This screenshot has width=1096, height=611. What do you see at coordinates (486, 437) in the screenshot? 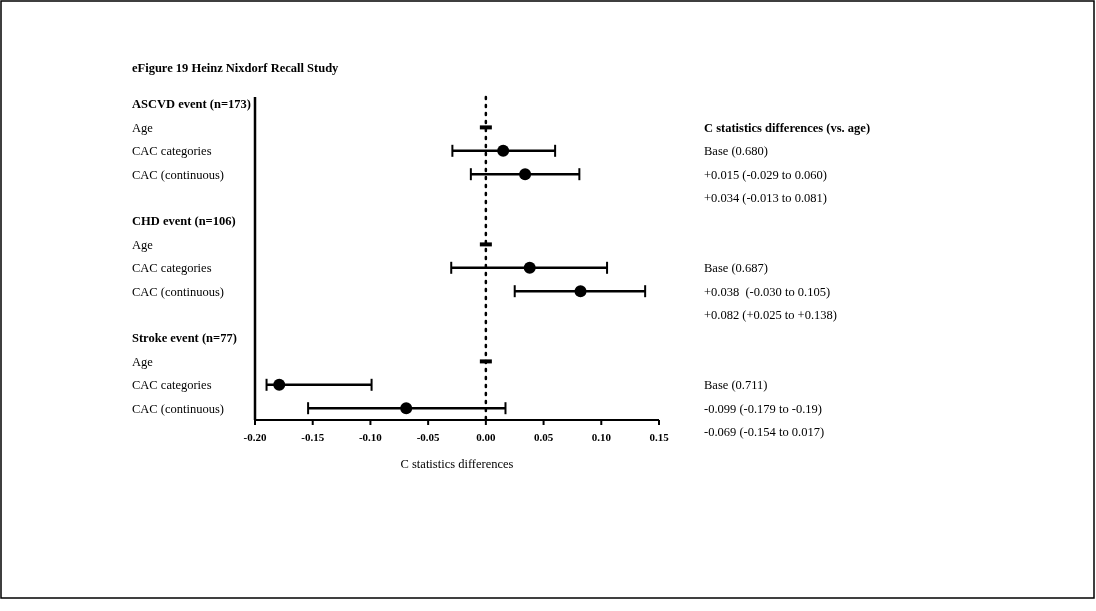
I see `x-tick-label: 0.00` at bounding box center [486, 437].